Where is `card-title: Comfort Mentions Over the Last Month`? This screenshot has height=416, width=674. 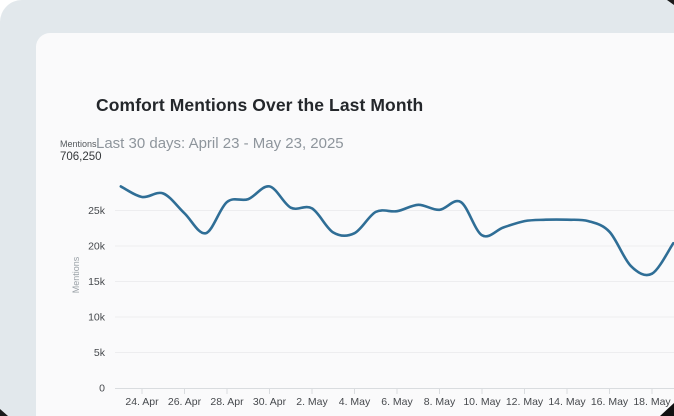
card-title: Comfort Mentions Over the Last Month is located at coordinates (260, 105).